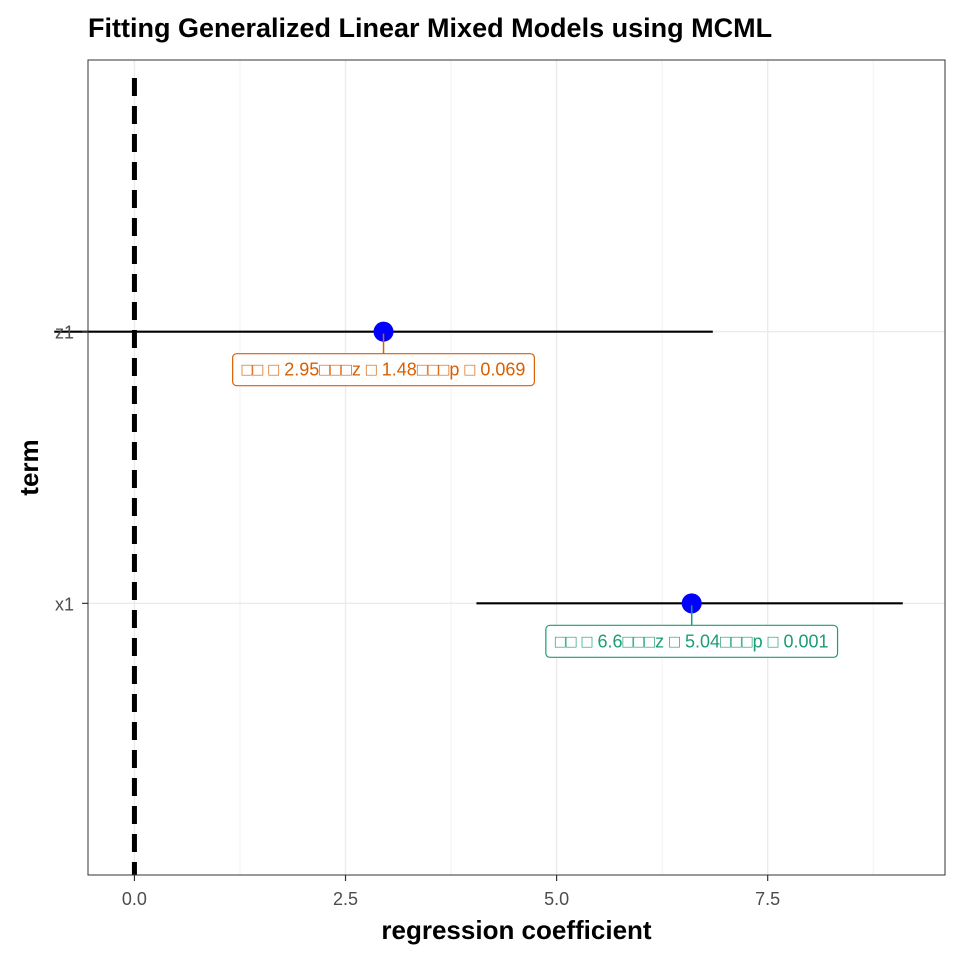 The width and height of the screenshot is (960, 960). Describe the element at coordinates (692, 641) in the screenshot. I see `annotation-text-x1: □□ □ 6.6□□□z □ 5.04□□□p □ 0.001` at that location.